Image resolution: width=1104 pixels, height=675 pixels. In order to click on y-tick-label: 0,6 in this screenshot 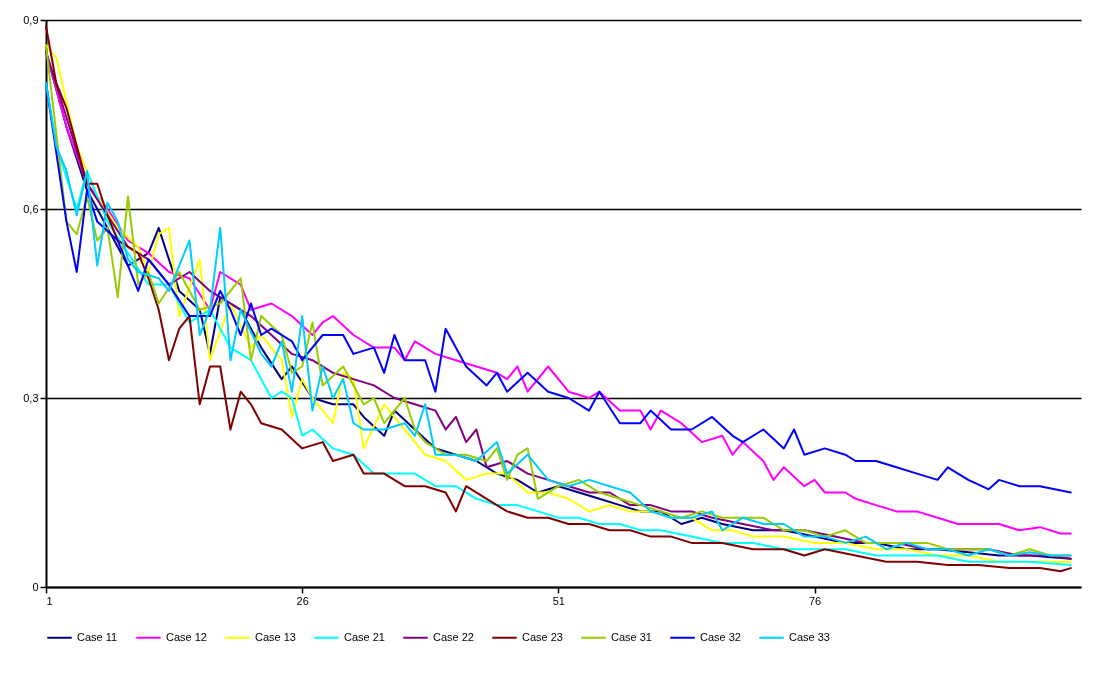, I will do `click(31, 208)`.